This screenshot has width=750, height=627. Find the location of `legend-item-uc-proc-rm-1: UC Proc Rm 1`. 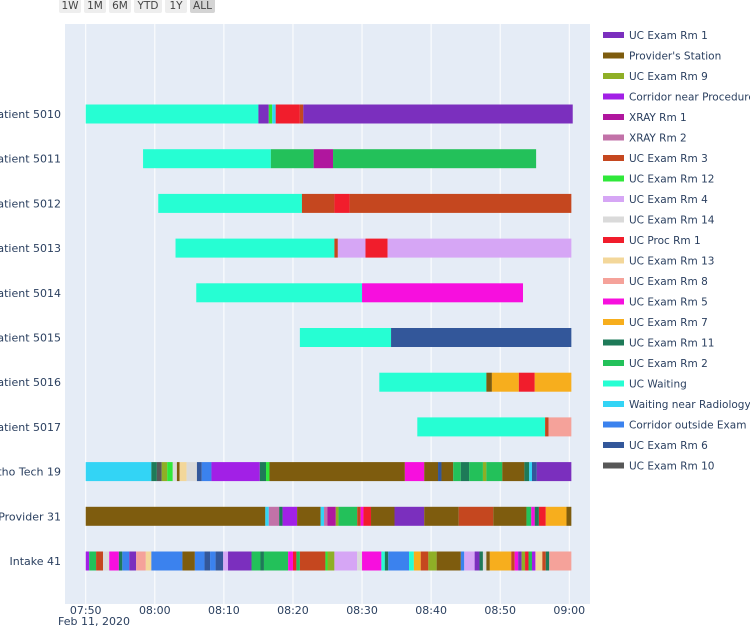

legend-item-uc-proc-rm-1: UC Proc Rm 1 is located at coordinates (652, 241).